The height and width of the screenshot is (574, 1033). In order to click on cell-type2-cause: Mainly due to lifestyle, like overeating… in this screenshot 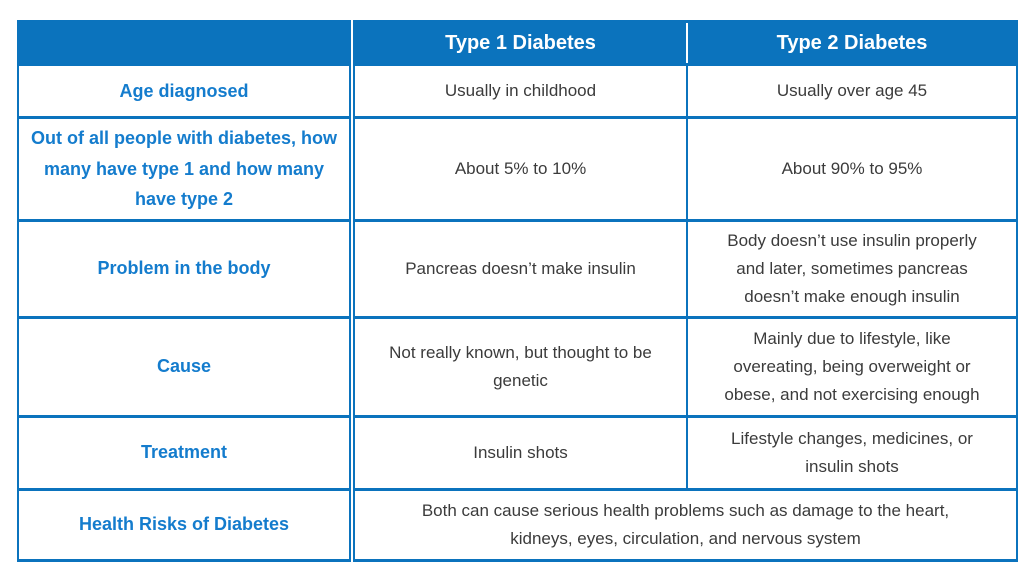, I will do `click(852, 366)`.